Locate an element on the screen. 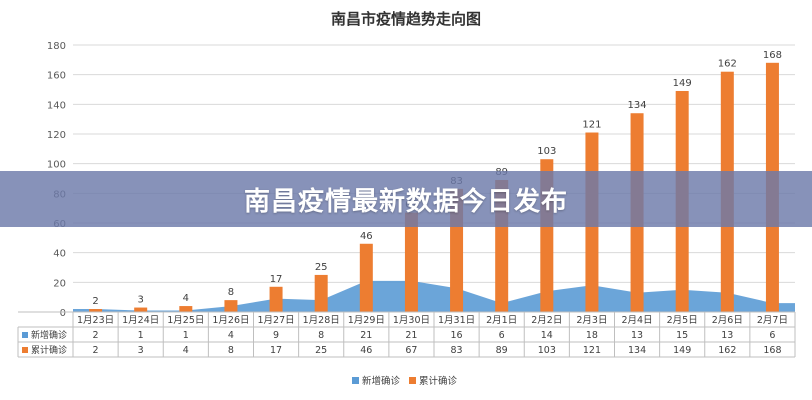 Image resolution: width=812 pixels, height=400 pixels. bar-value-label: 2 is located at coordinates (95, 301).